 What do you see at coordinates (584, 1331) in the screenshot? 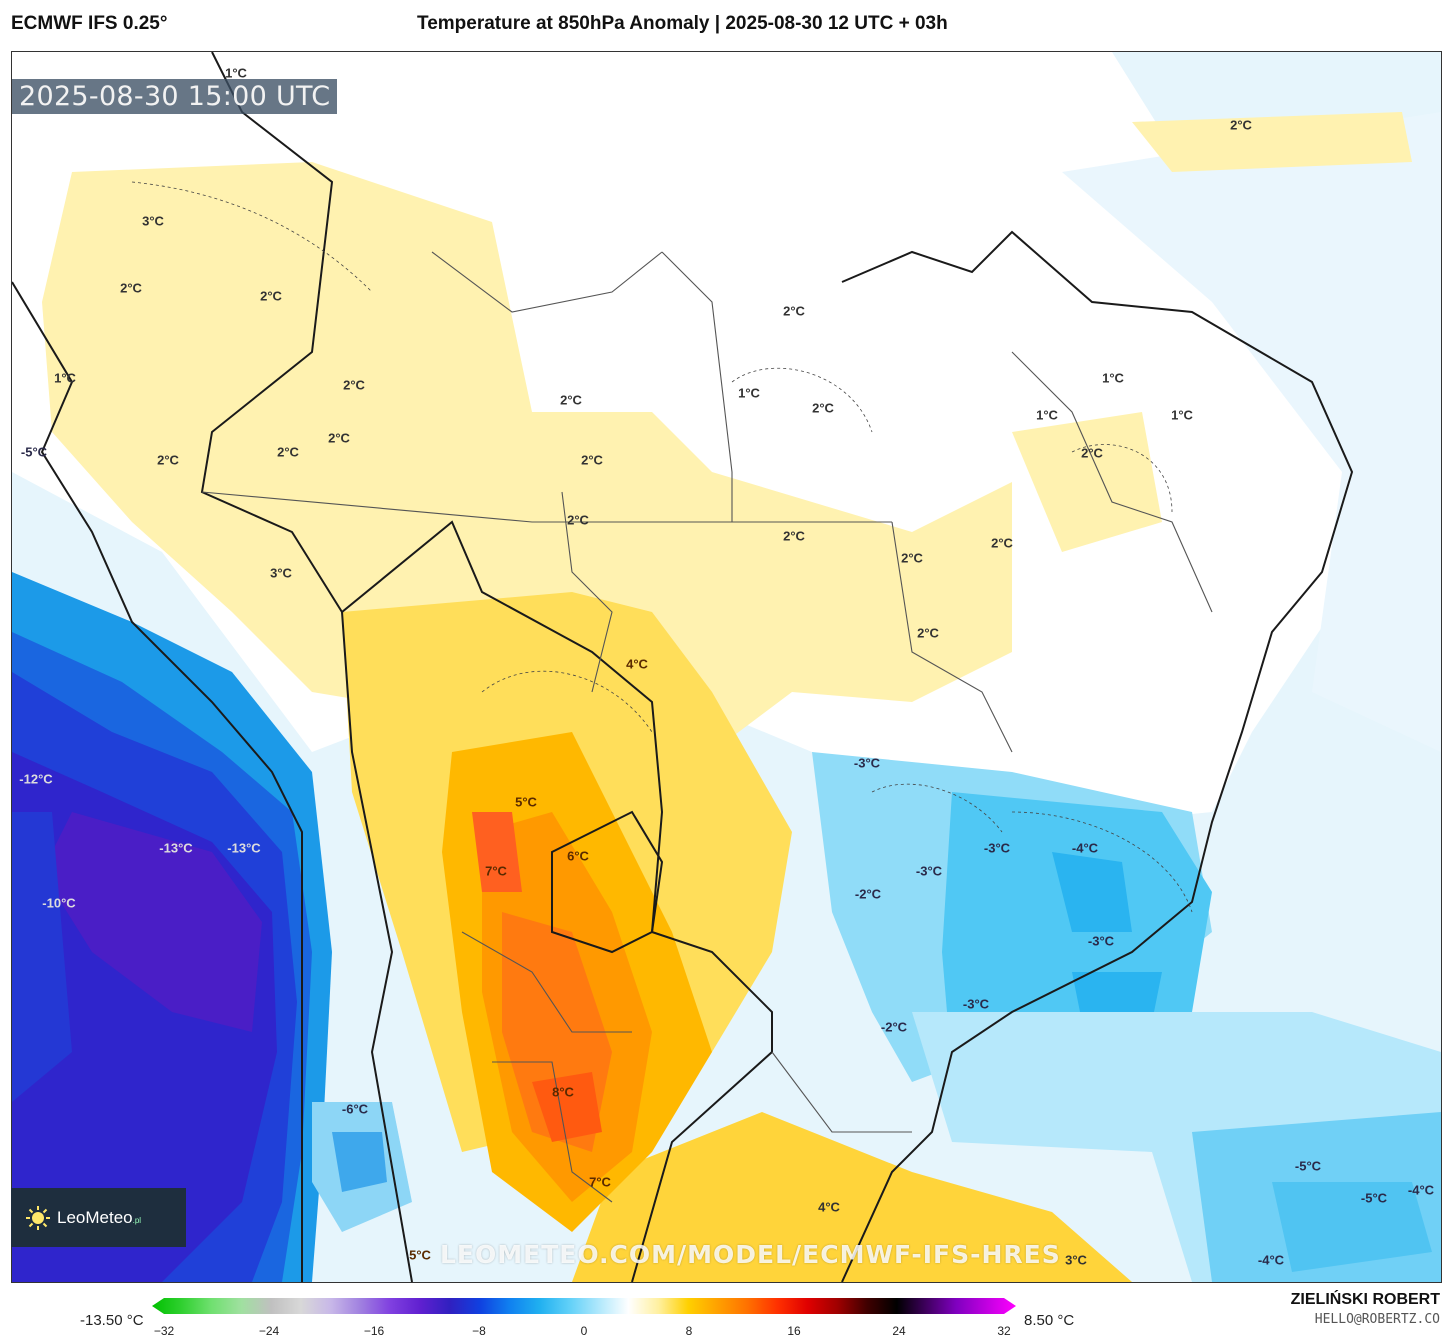
I see `colorbar-tick: 0` at bounding box center [584, 1331].